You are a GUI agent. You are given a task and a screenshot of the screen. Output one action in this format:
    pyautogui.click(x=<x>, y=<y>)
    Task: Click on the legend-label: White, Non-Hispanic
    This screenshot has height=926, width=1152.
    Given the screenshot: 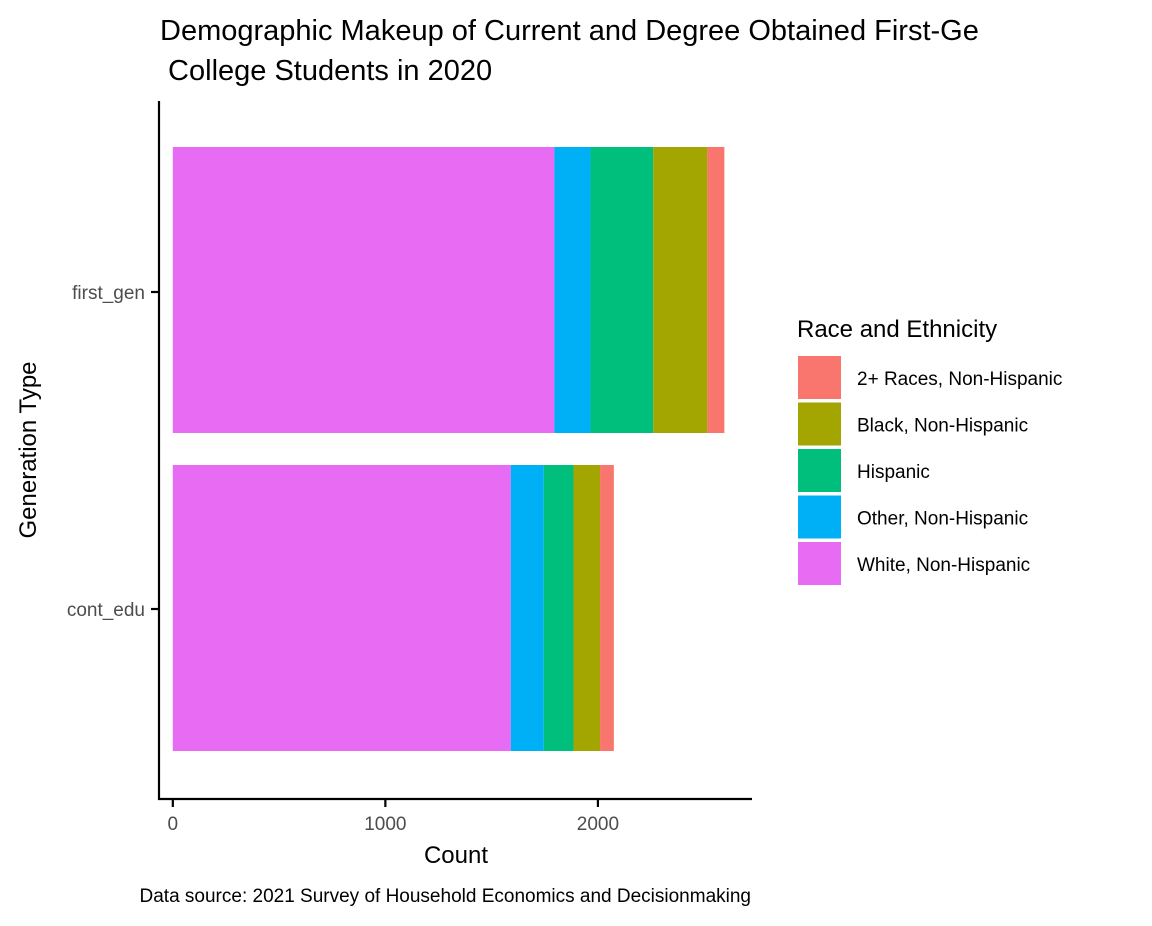 What is the action you would take?
    pyautogui.click(x=943, y=565)
    